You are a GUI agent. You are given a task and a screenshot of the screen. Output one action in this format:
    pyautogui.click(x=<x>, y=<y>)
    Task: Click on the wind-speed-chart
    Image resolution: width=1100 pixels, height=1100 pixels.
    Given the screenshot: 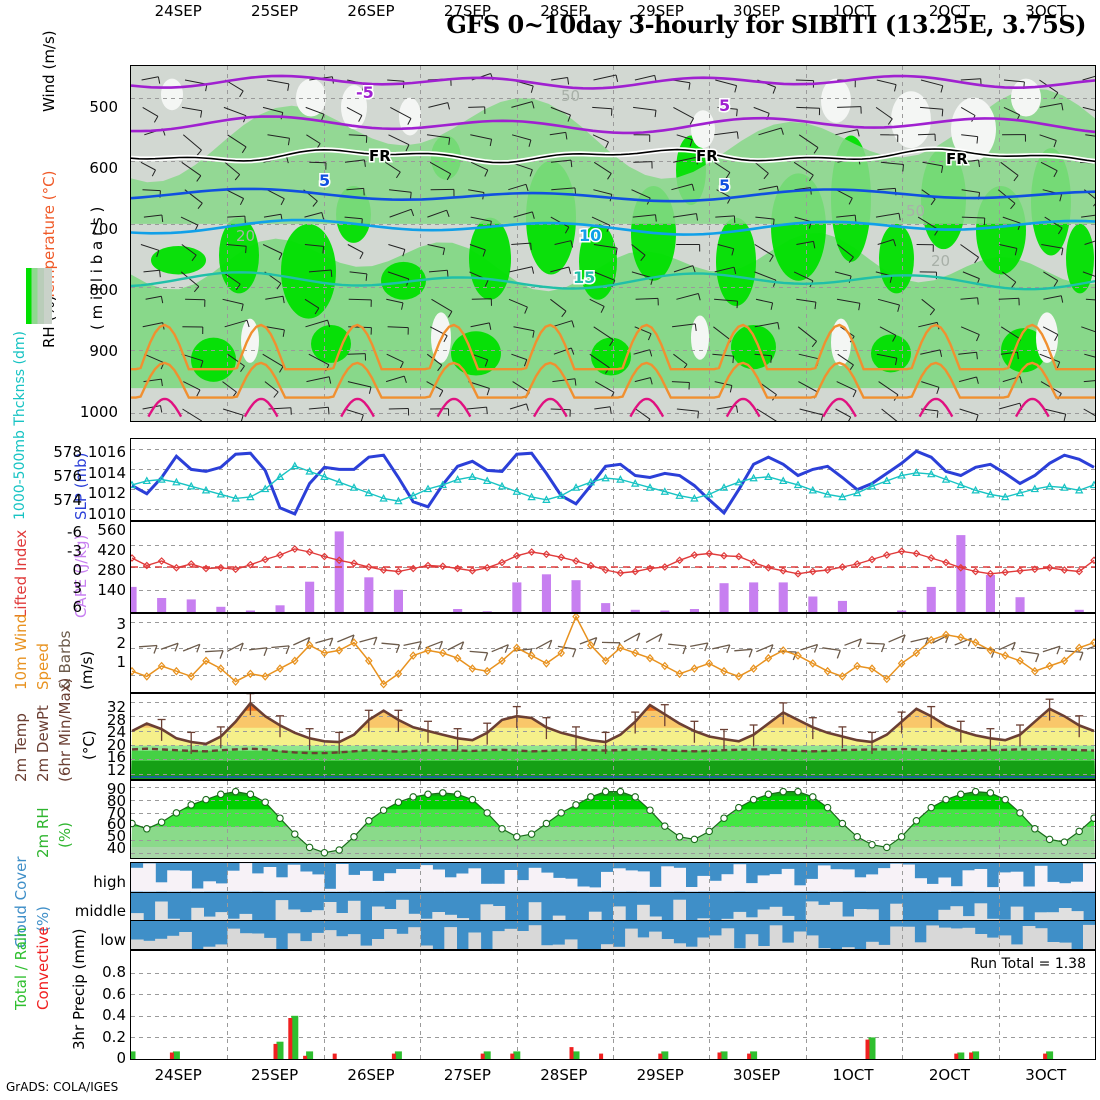 What is the action you would take?
    pyautogui.click(x=613, y=653)
    